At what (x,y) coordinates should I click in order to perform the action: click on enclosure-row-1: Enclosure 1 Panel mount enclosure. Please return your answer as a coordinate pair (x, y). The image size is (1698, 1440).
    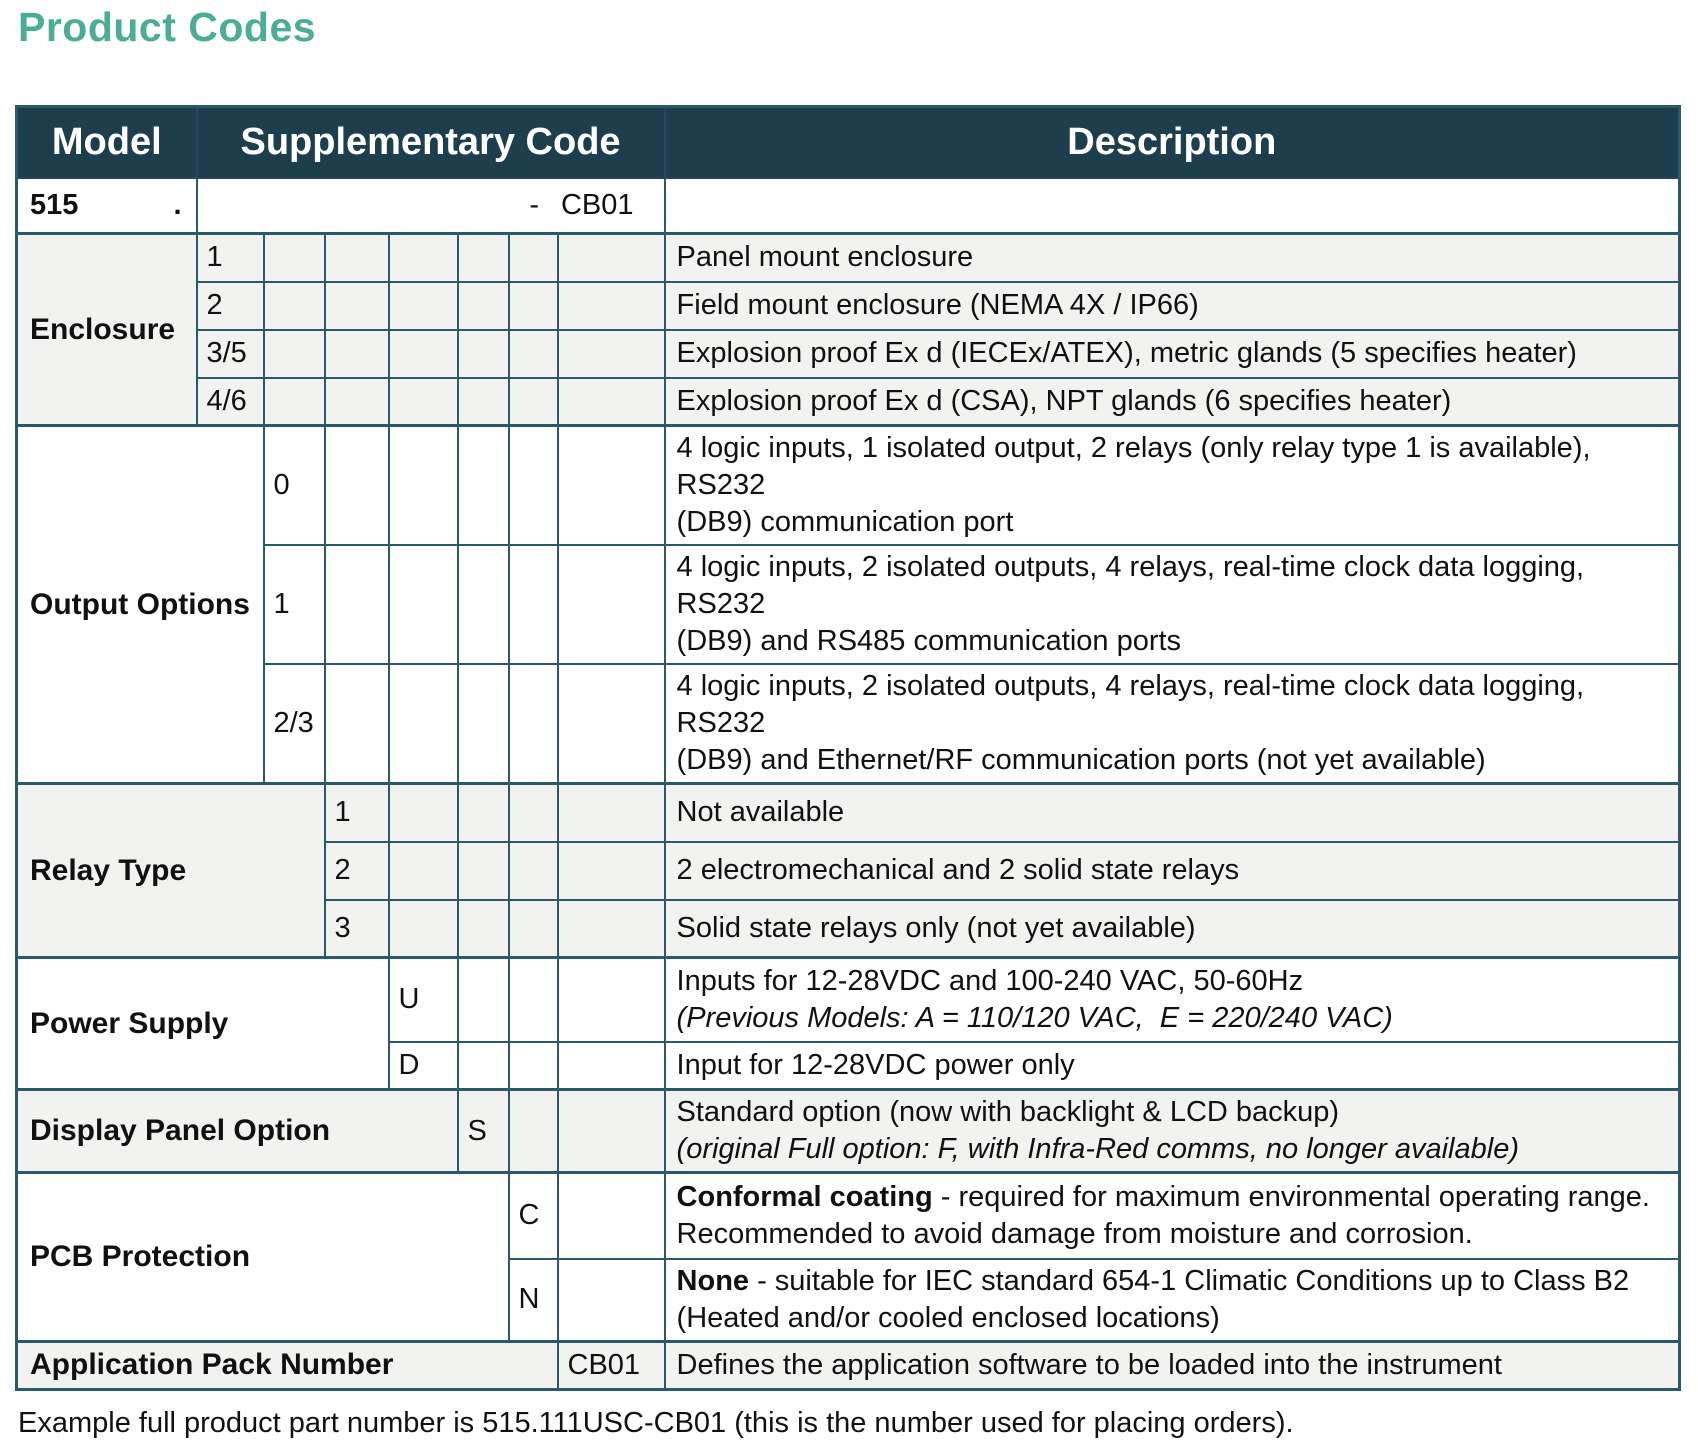
    Looking at the image, I should click on (848, 329).